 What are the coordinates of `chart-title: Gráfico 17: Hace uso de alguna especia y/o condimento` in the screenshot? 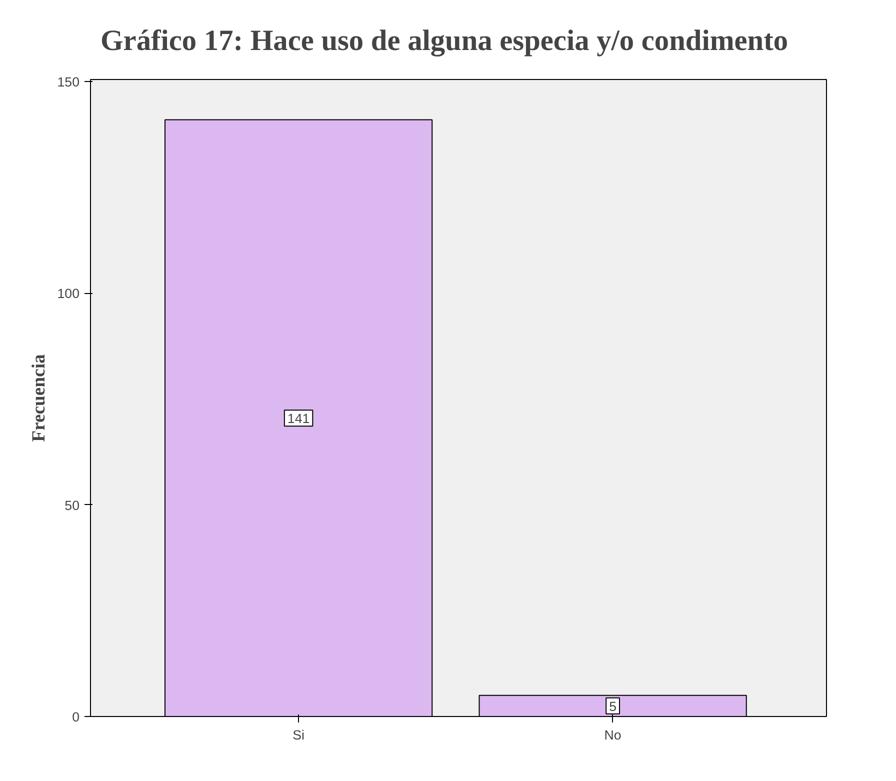 It's located at (444, 41).